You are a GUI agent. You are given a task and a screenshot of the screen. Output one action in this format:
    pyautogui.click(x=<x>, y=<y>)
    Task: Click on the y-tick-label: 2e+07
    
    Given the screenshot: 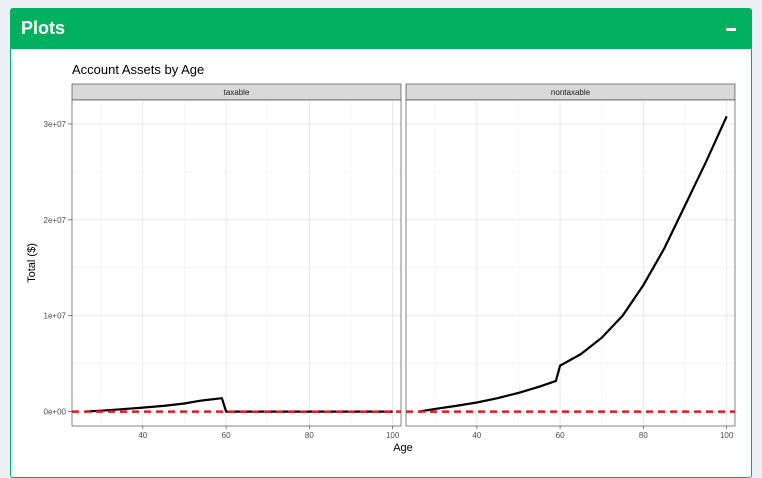 What is the action you would take?
    pyautogui.click(x=55, y=220)
    